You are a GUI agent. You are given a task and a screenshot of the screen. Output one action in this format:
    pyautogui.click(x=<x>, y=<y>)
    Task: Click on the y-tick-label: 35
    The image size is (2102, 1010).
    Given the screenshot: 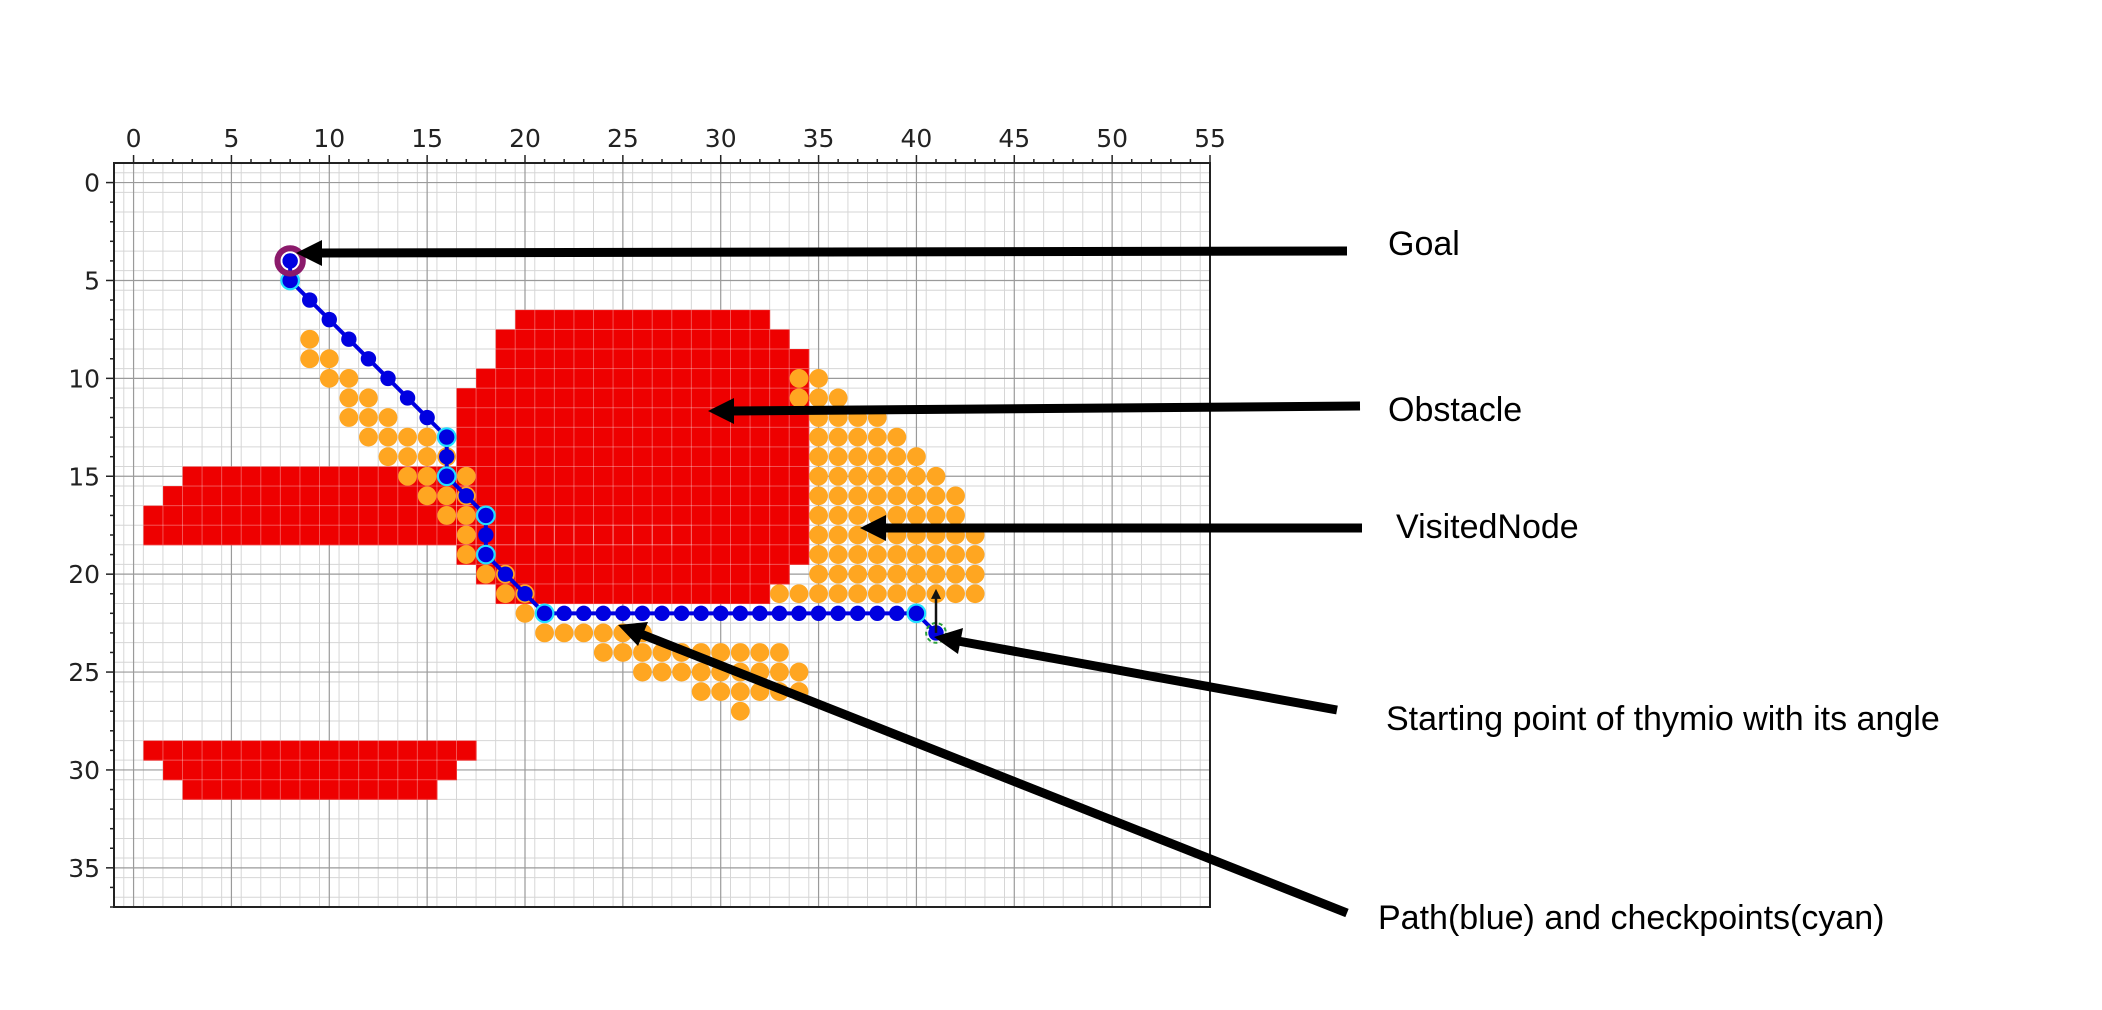 What is the action you would take?
    pyautogui.click(x=84, y=868)
    